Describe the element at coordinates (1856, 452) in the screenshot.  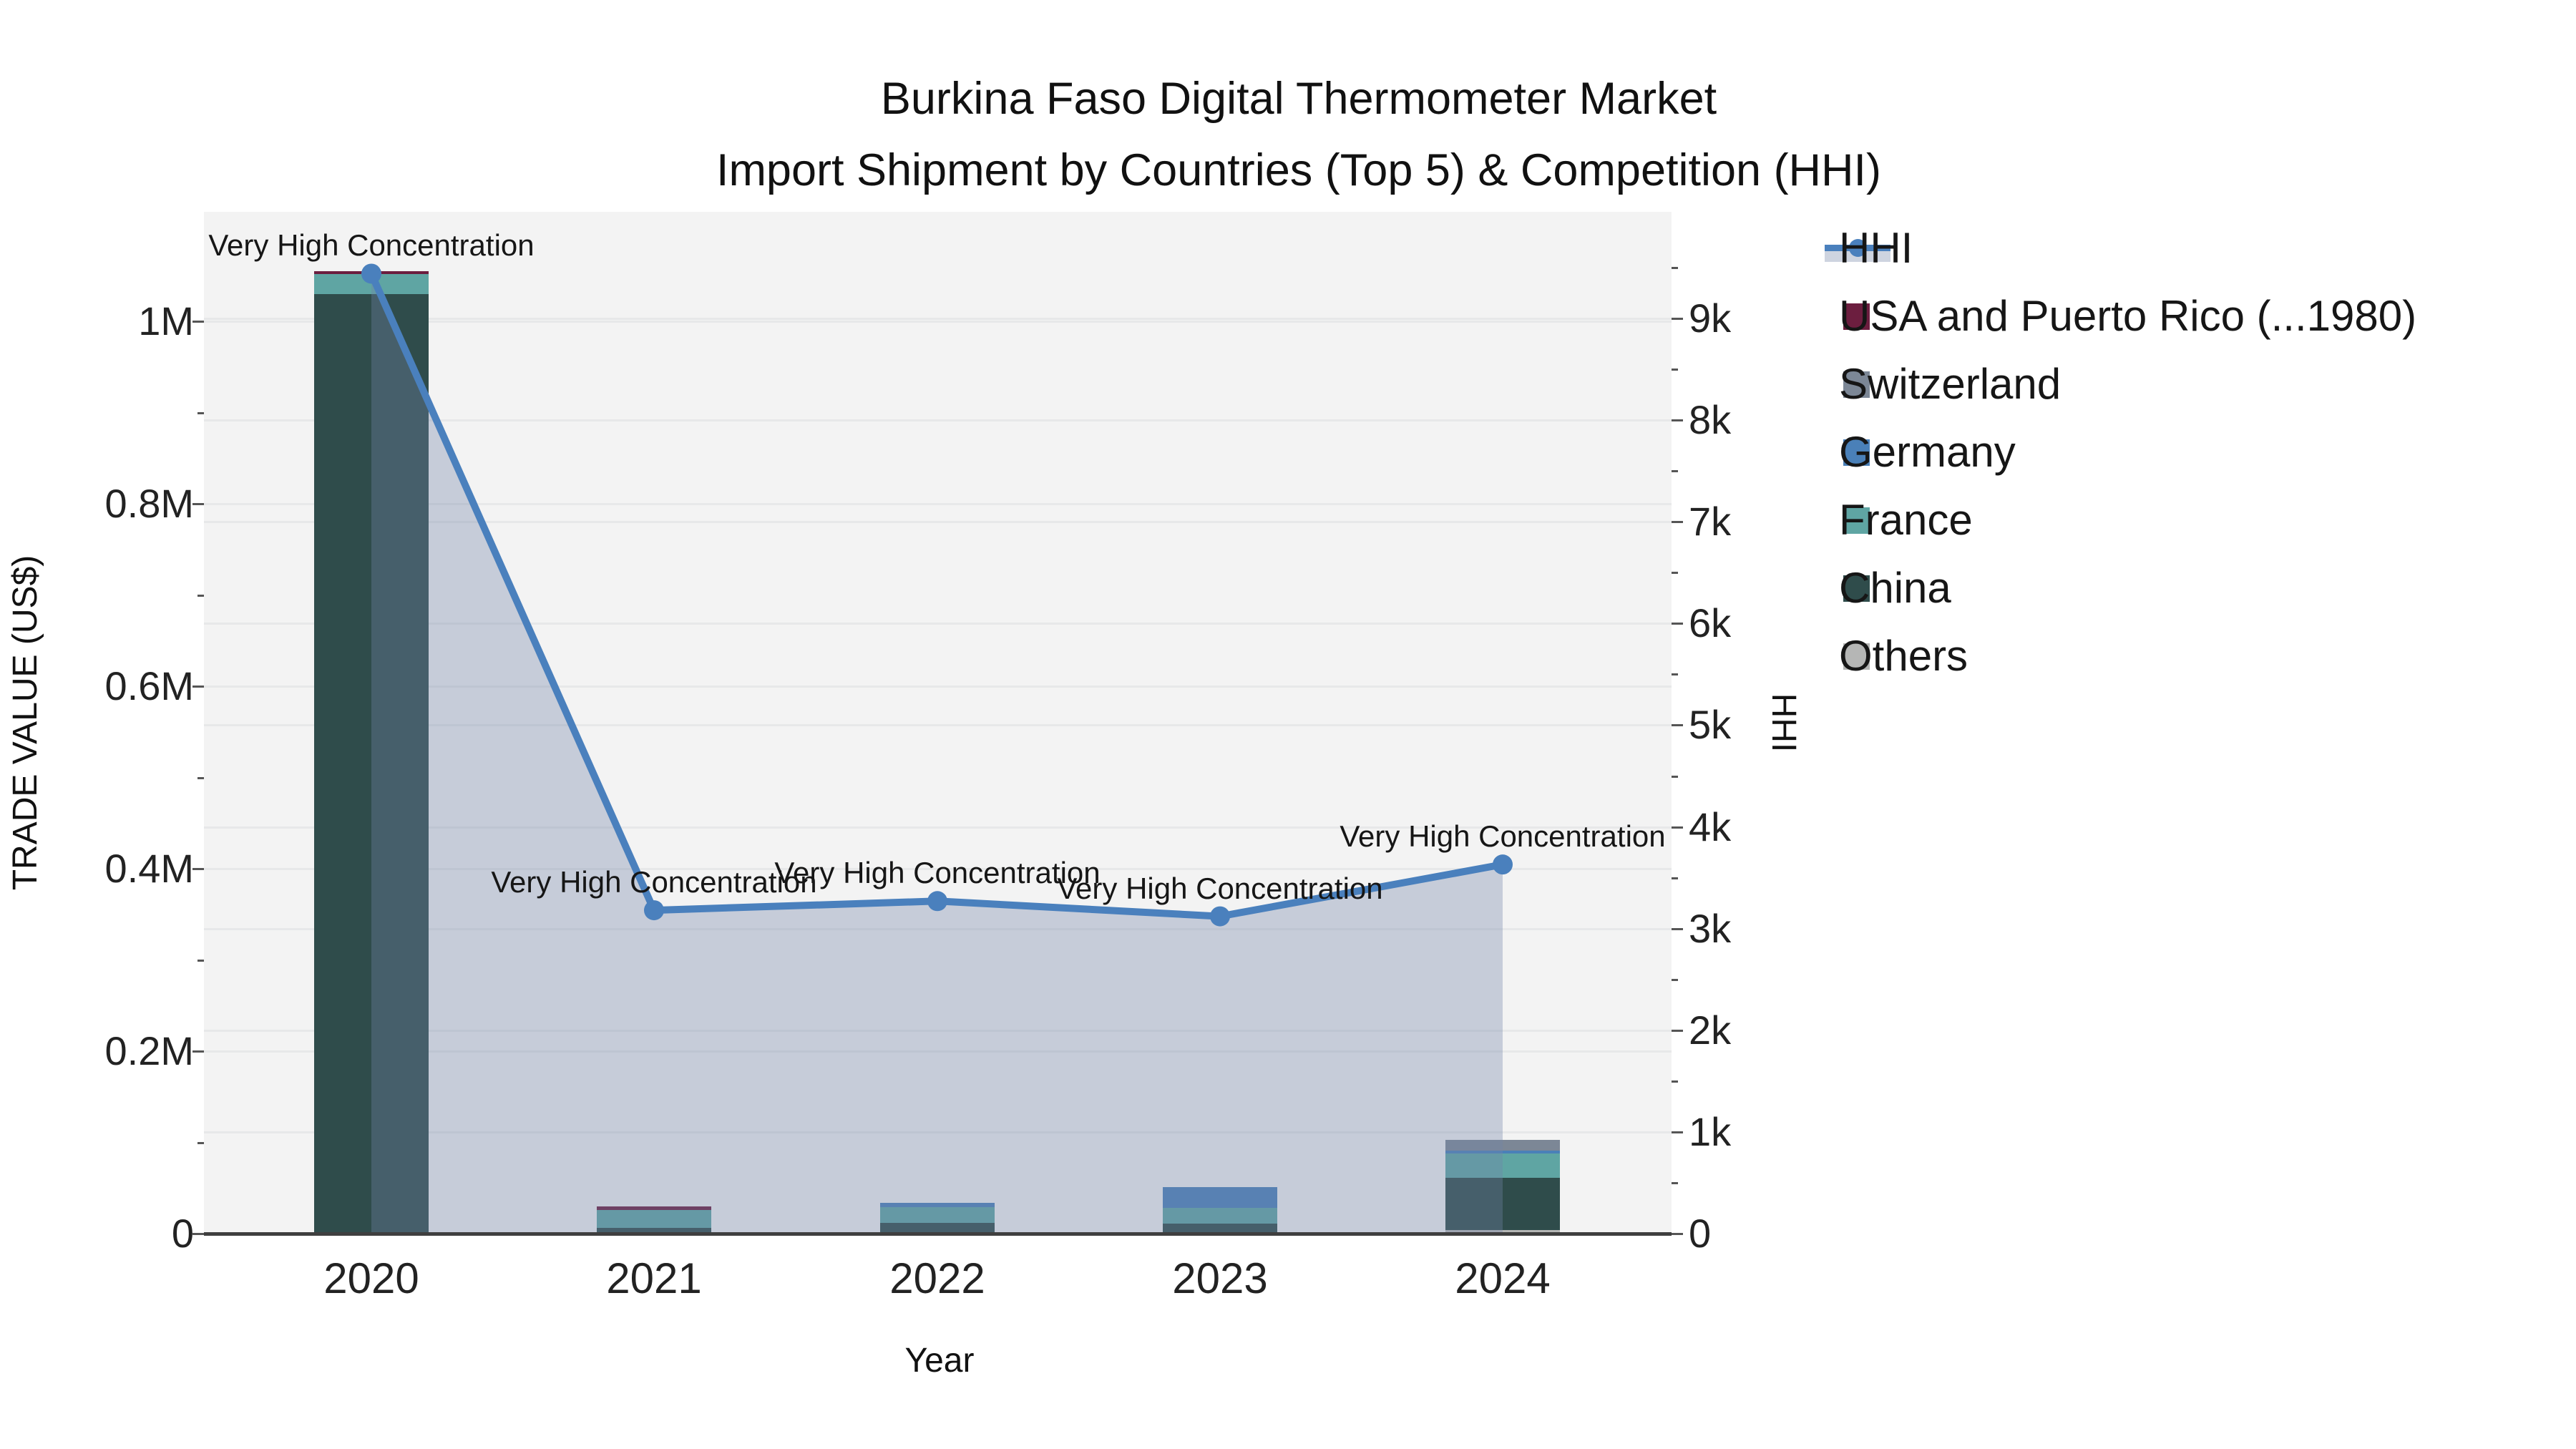
I see `germany-color-swatch` at that location.